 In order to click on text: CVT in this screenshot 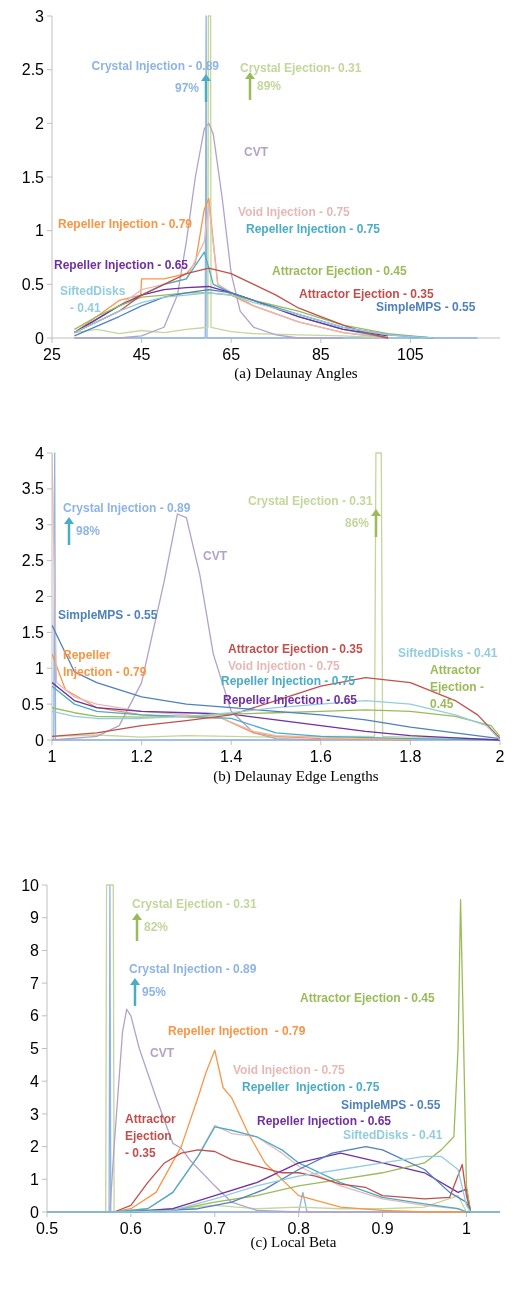, I will do `click(256, 152)`.